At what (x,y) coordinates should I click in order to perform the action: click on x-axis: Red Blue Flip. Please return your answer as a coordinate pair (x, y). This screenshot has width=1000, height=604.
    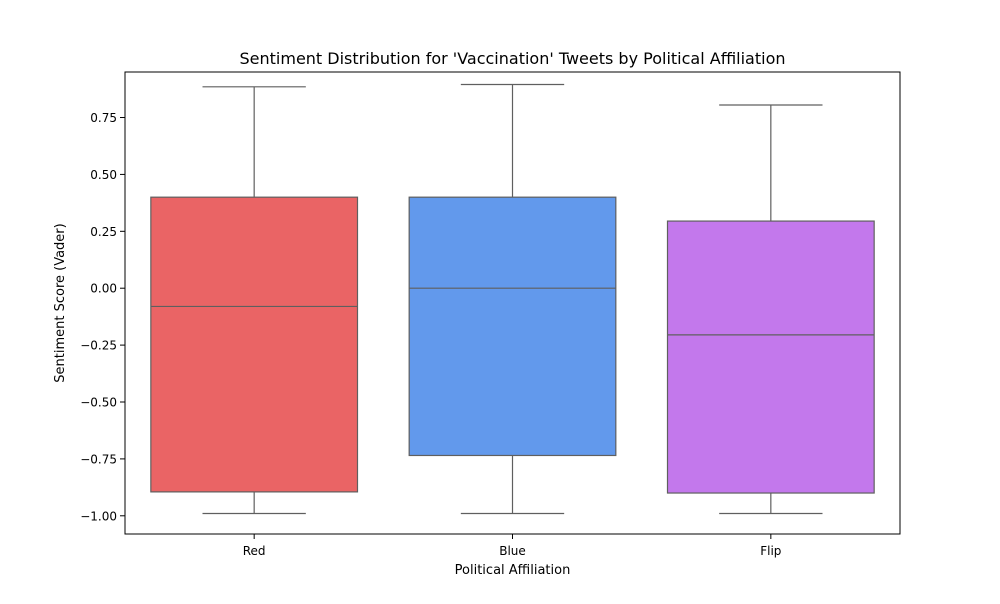
    Looking at the image, I should click on (512, 546).